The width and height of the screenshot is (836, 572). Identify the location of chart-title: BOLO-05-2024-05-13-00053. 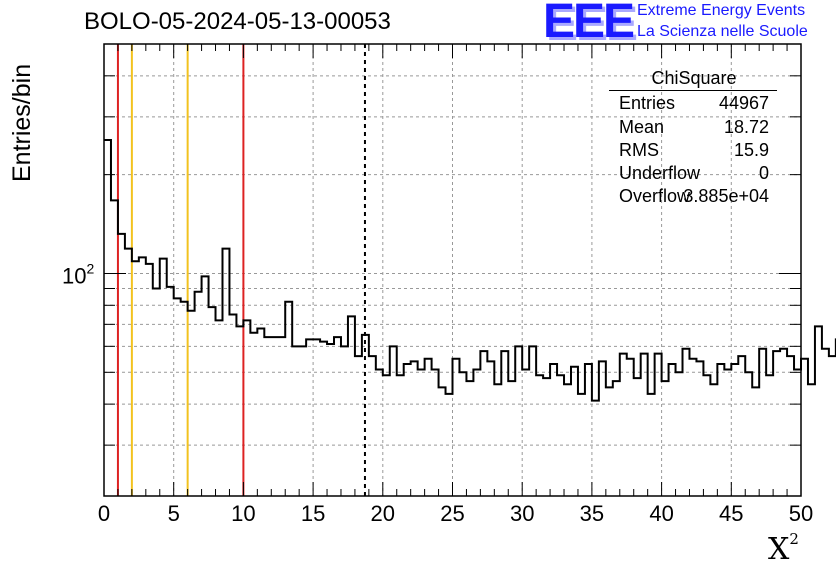
(237, 21).